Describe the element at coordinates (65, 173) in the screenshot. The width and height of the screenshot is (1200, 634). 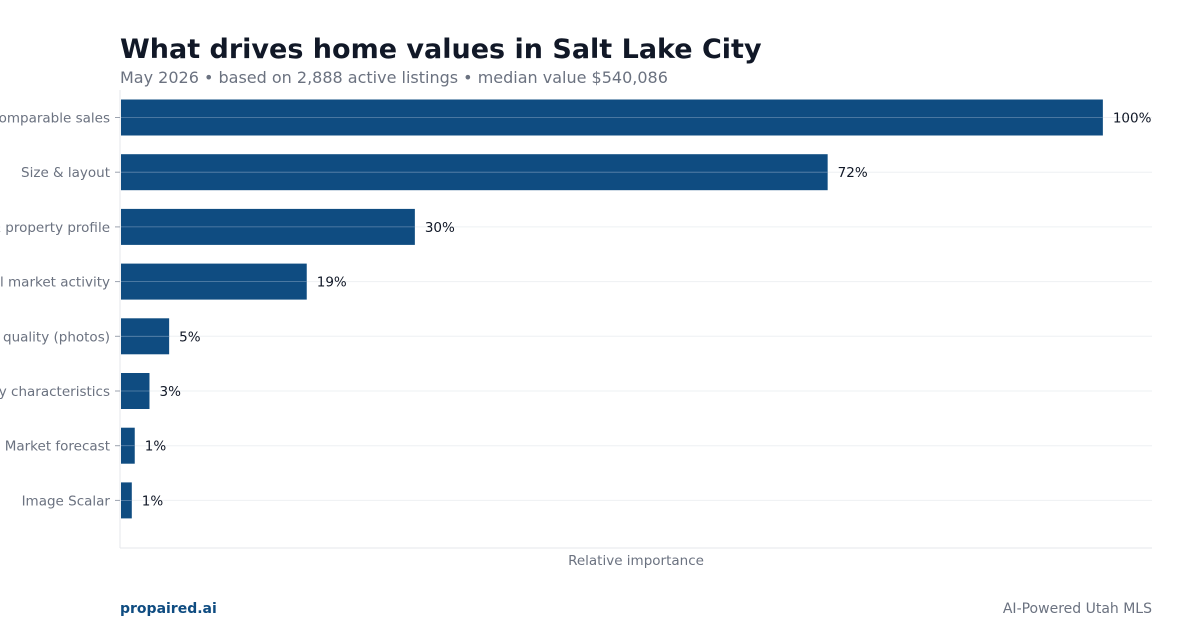
I see `y-tick-label: Size & layout` at that location.